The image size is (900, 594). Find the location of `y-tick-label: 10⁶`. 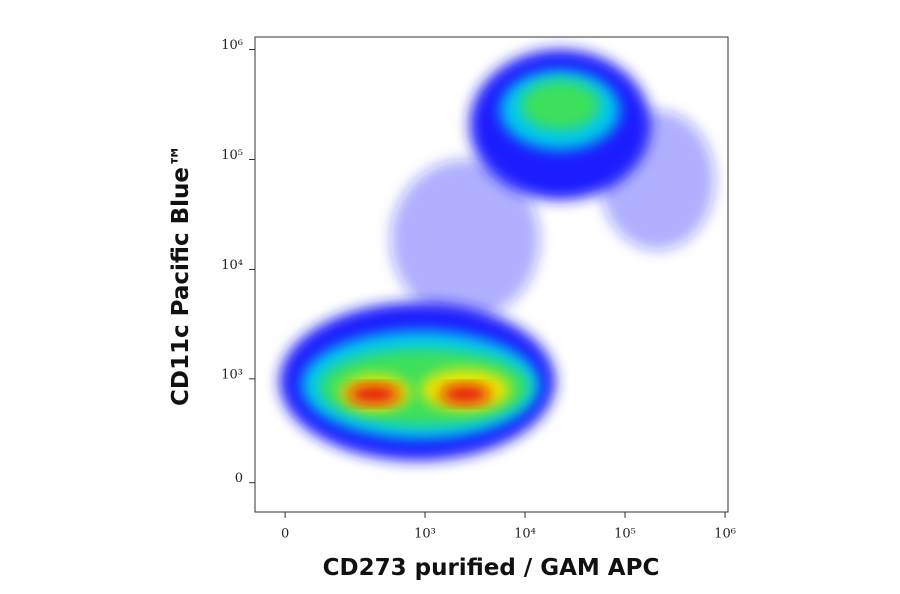

y-tick-label: 10⁶ is located at coordinates (232, 45).